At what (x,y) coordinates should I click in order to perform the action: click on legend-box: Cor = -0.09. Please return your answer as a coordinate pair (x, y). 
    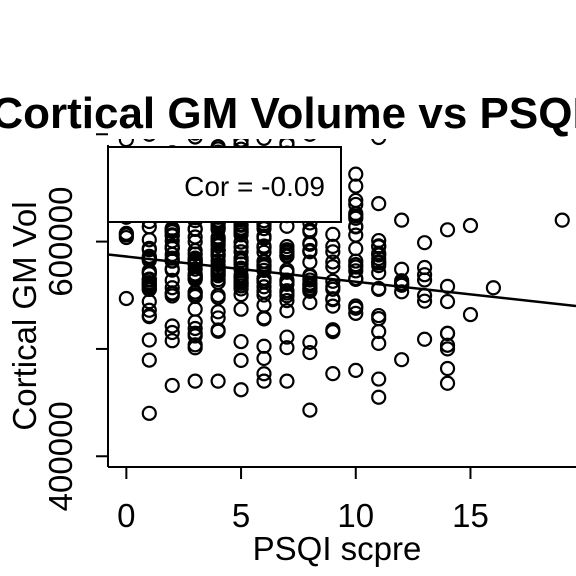
    Looking at the image, I should click on (224, 184).